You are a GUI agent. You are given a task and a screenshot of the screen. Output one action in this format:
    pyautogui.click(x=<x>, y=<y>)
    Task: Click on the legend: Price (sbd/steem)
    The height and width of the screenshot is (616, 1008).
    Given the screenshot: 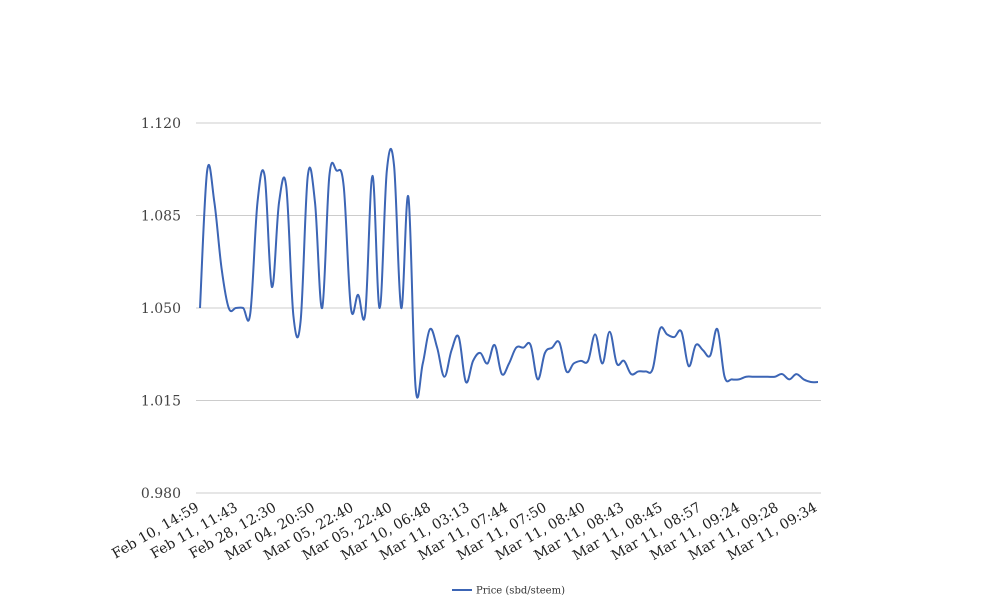 What is the action you would take?
    pyautogui.click(x=508, y=591)
    